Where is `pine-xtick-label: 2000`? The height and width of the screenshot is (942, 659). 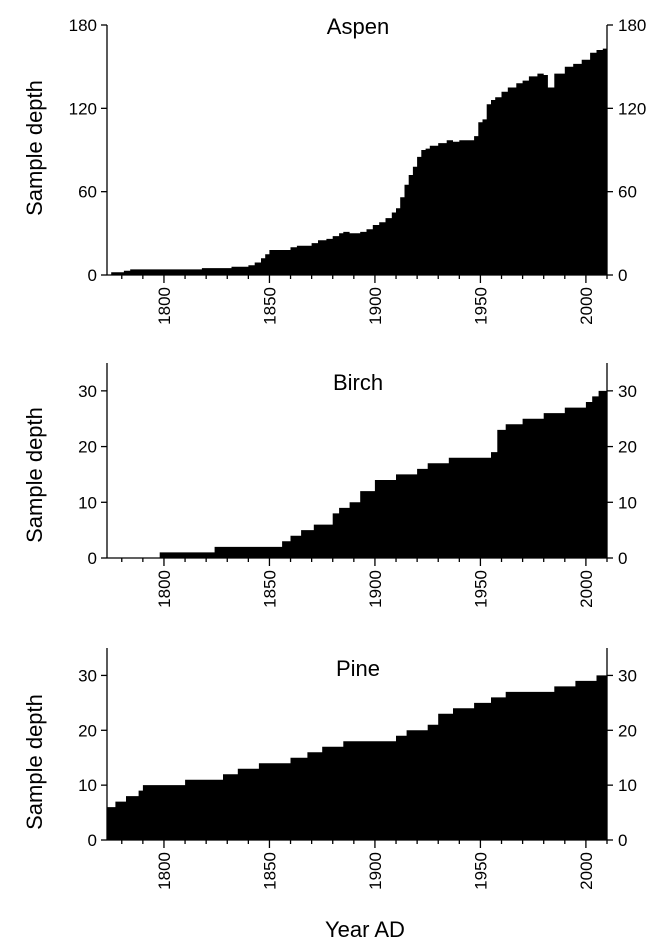
pine-xtick-label: 2000 is located at coordinates (586, 871).